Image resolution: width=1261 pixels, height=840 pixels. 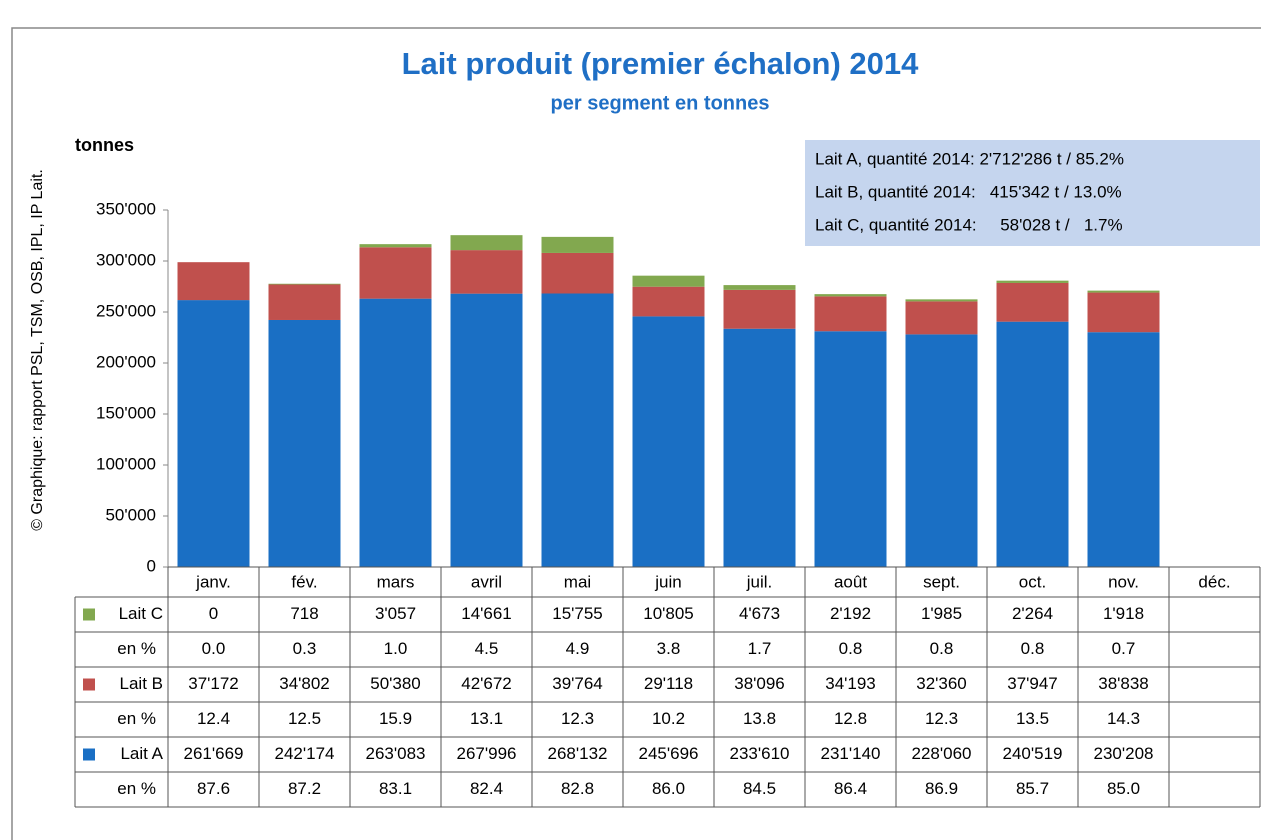 I want to click on data-label: 10'805, so click(x=668, y=613).